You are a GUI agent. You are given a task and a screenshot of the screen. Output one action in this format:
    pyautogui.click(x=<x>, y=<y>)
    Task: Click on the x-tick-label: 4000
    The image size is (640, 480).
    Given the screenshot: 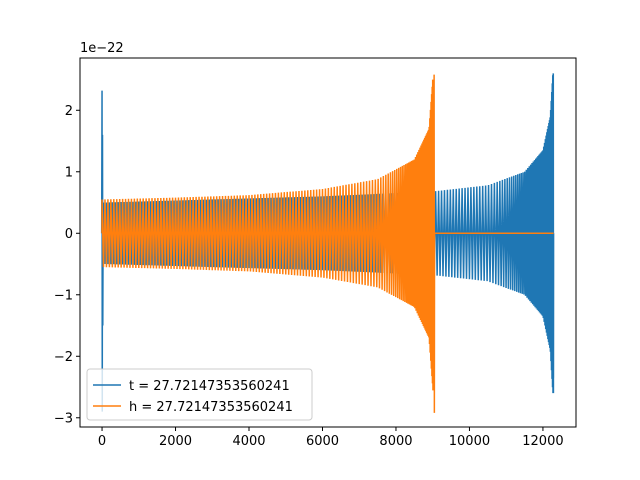 What is the action you would take?
    pyautogui.click(x=248, y=441)
    